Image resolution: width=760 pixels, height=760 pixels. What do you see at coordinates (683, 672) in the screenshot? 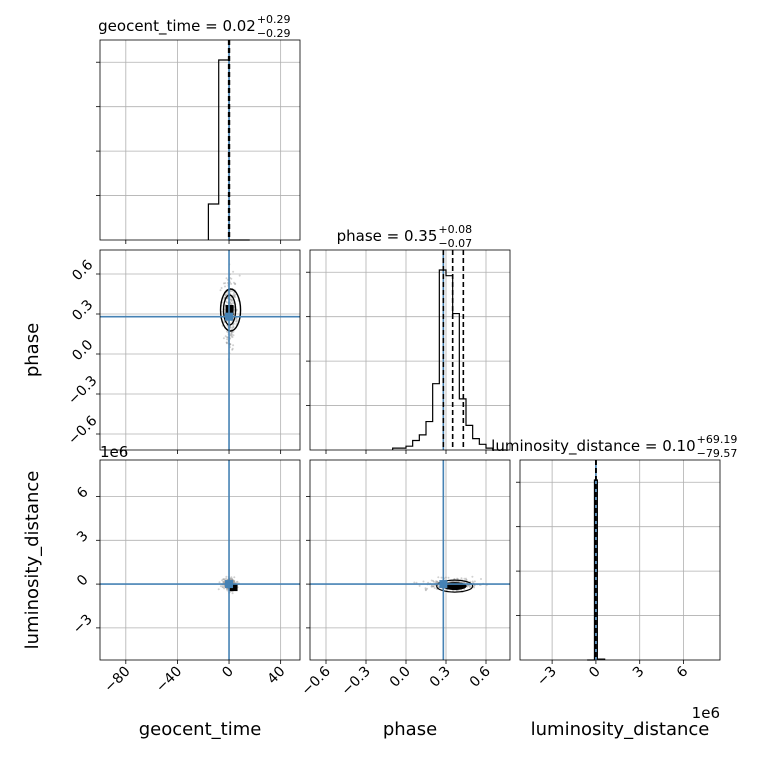
I see `xtick-label-luminosity_distance: 6` at bounding box center [683, 672].